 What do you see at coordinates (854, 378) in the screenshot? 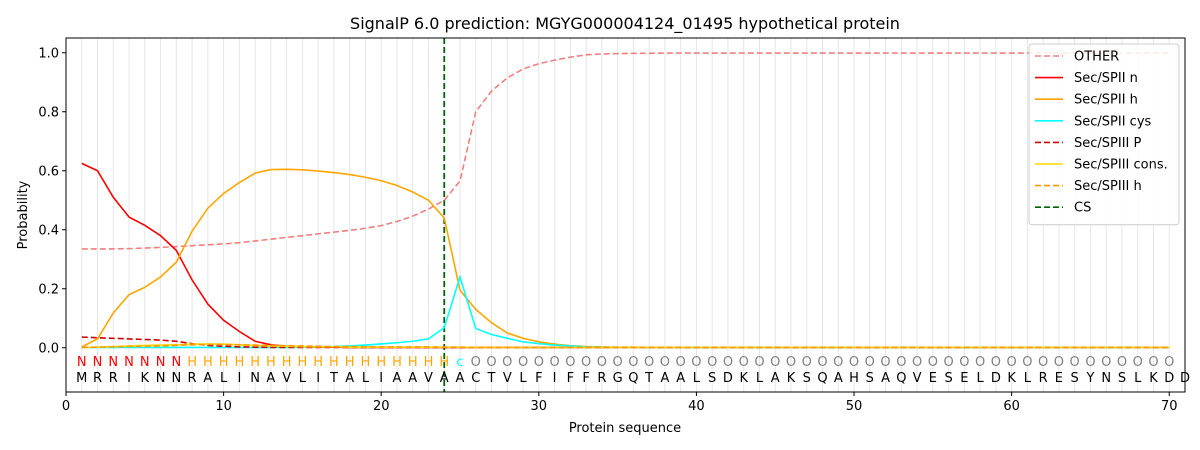
I see `residue-letter: H` at bounding box center [854, 378].